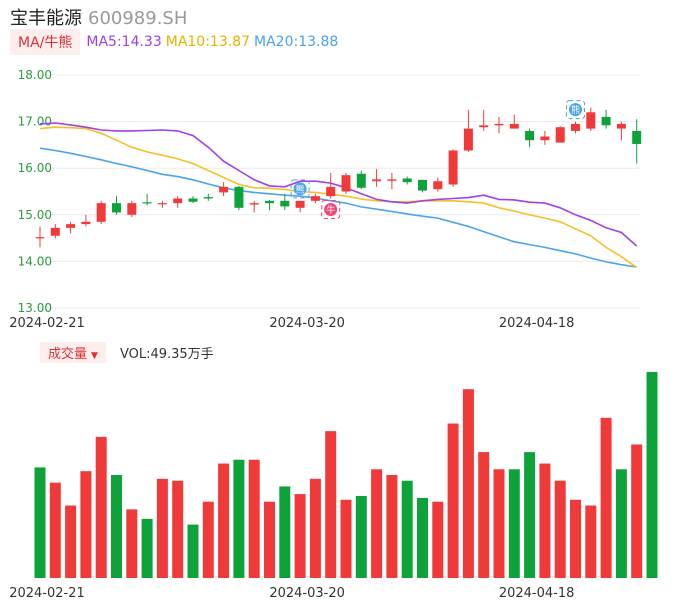  I want to click on x-tick-label: 2024-03-20, so click(307, 593).